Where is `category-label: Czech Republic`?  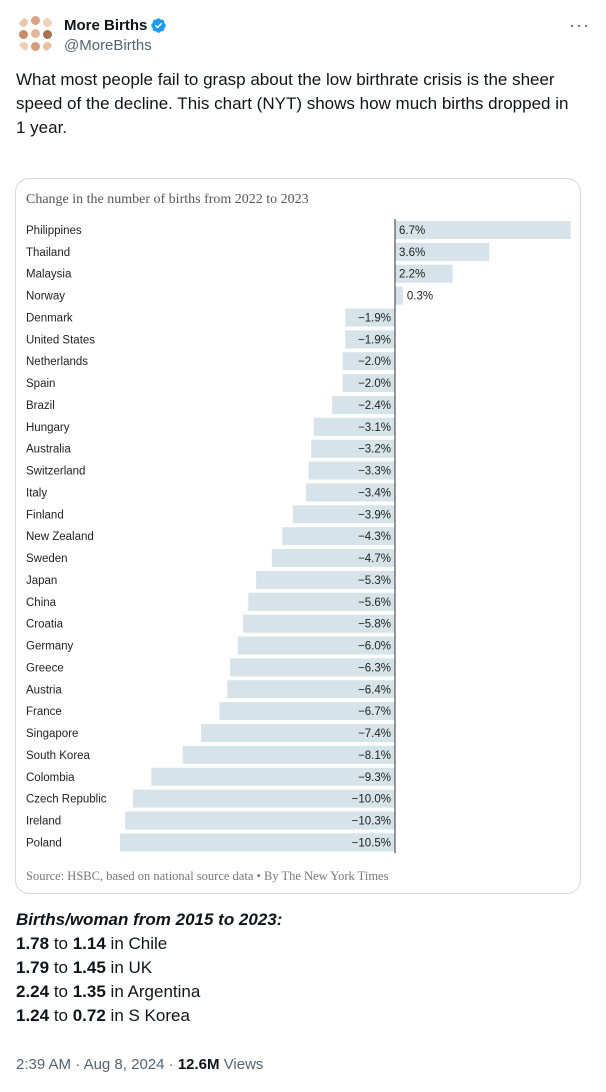
category-label: Czech Republic is located at coordinates (66, 800).